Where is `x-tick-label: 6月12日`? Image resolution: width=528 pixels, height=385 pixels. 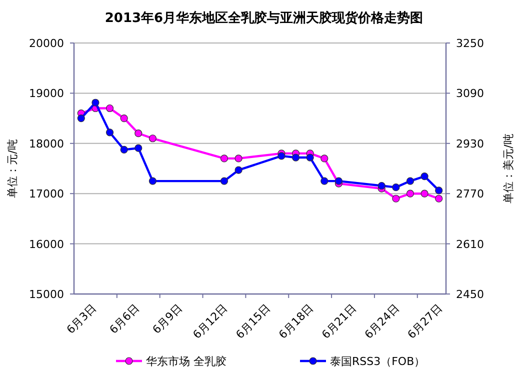
x-tick-label: 6月12日 is located at coordinates (210, 322).